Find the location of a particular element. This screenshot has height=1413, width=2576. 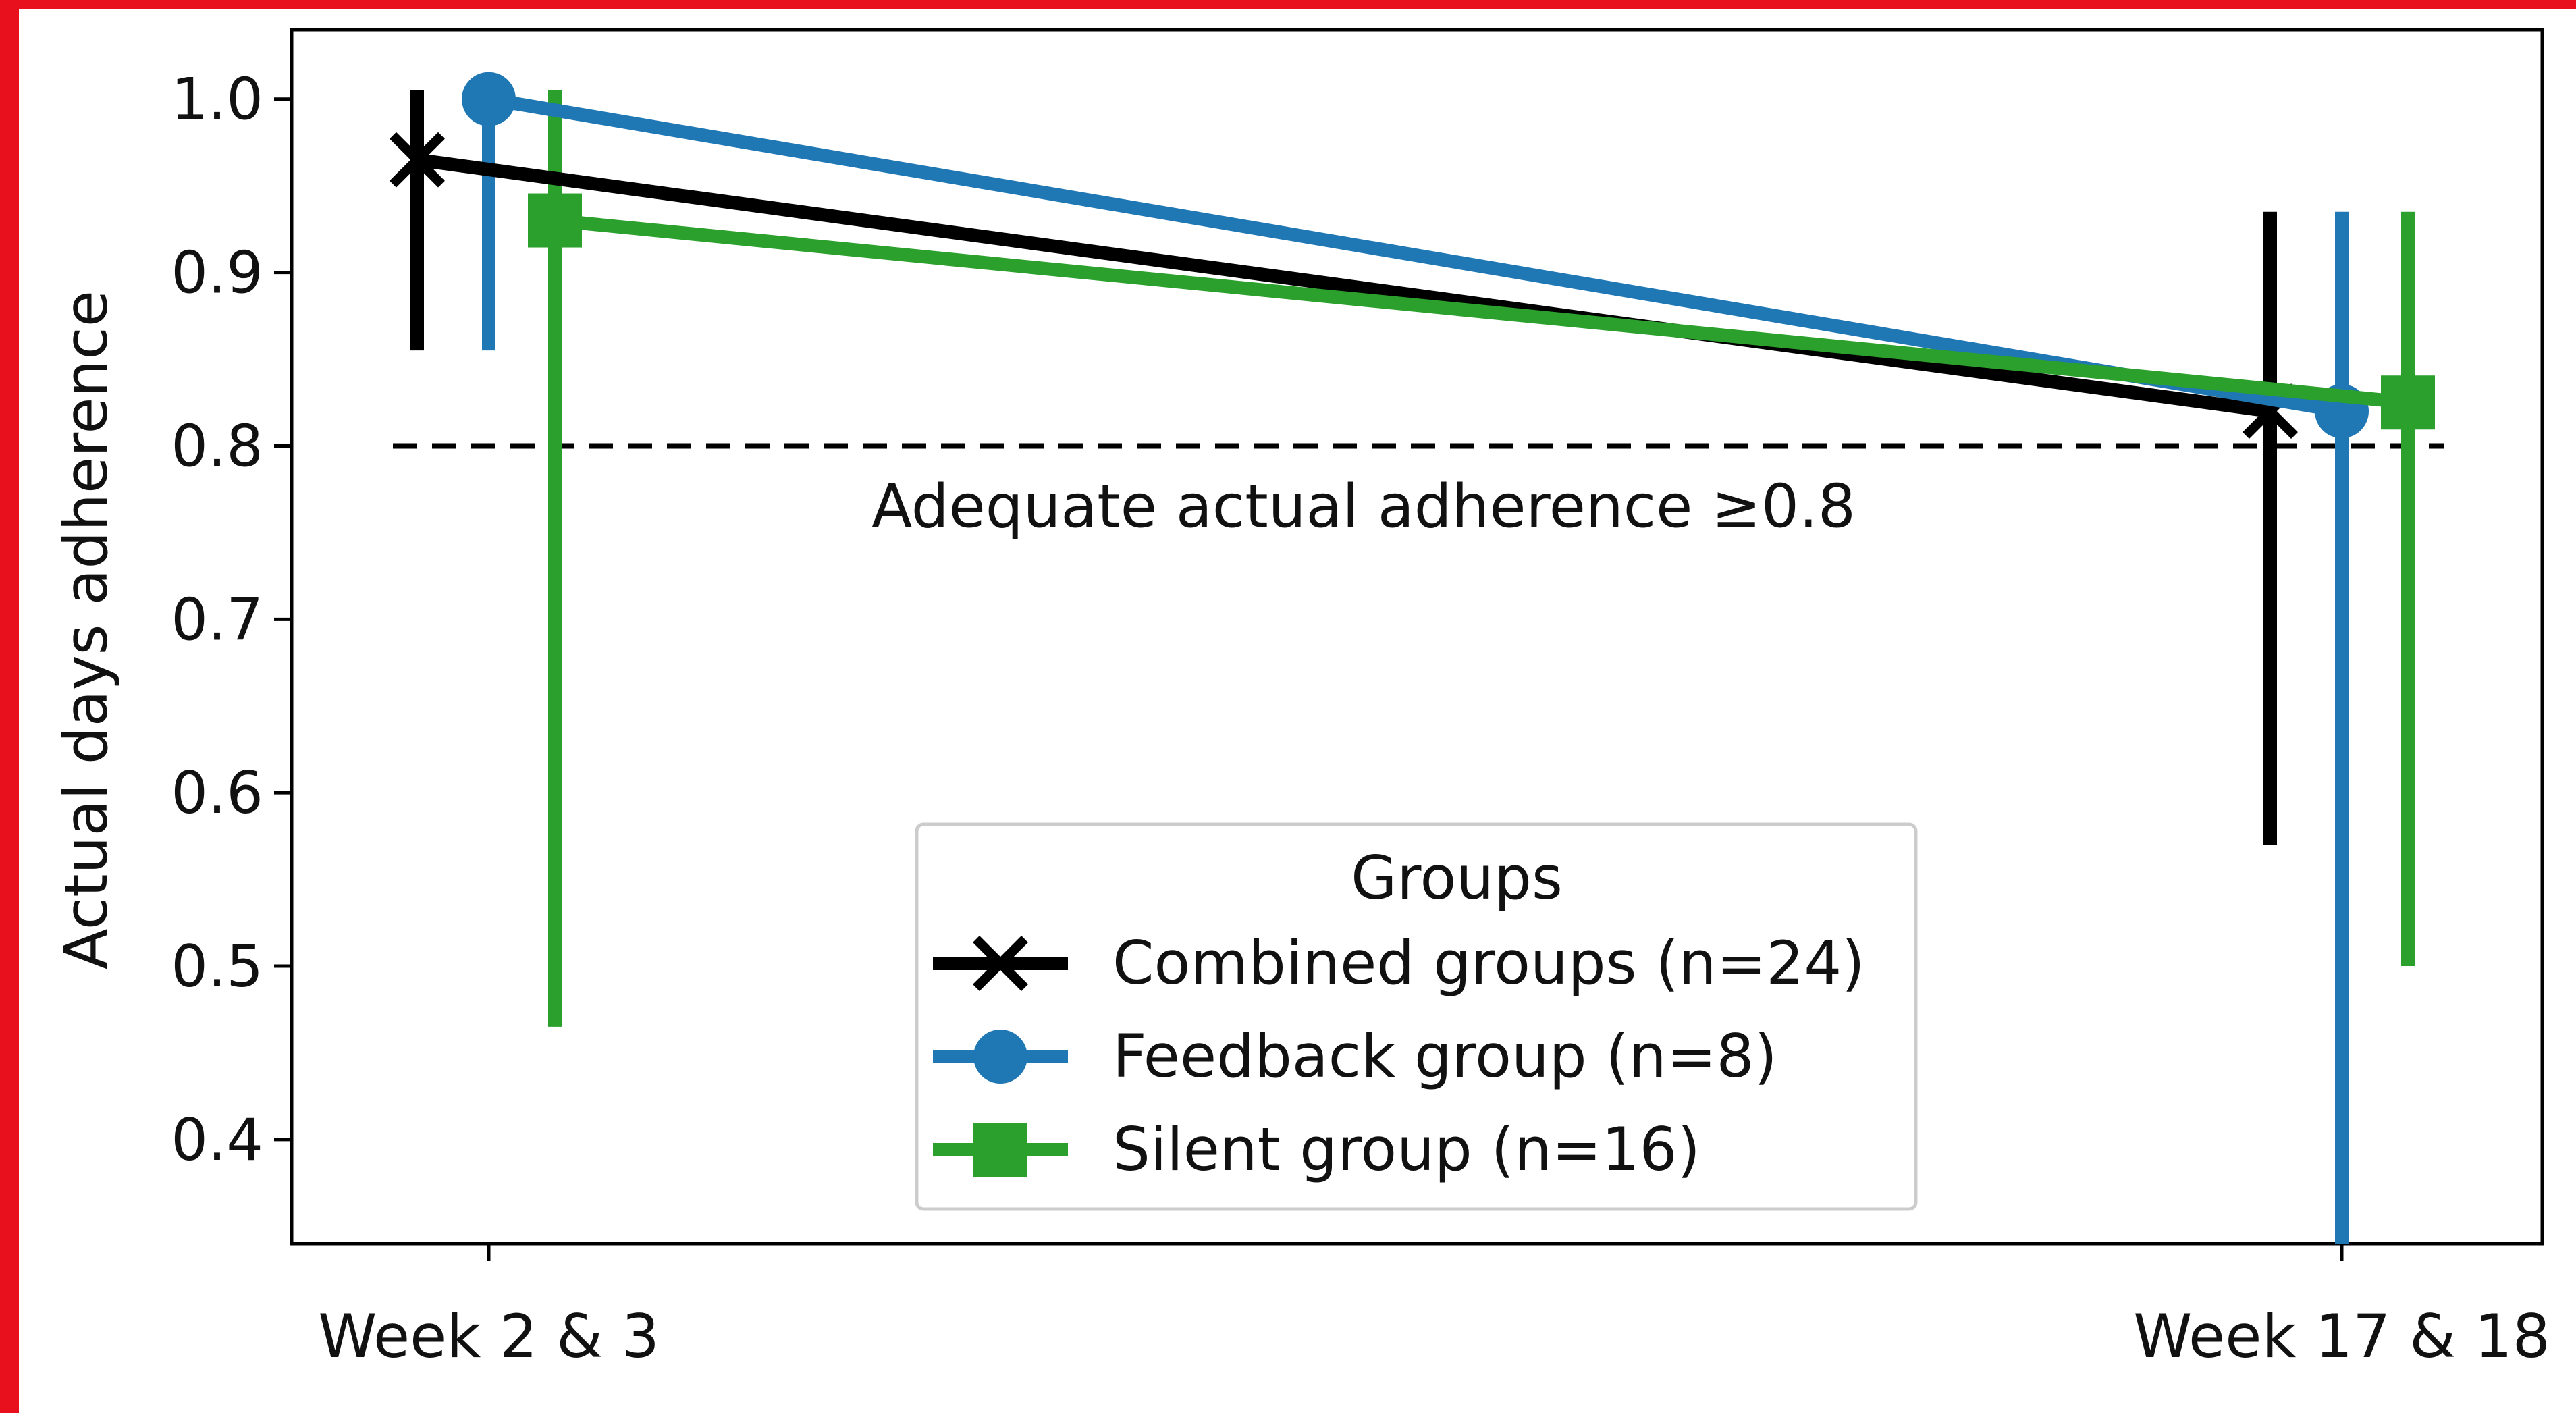

legend-label-3: Silent group (n=16) is located at coordinates (1406, 1149).